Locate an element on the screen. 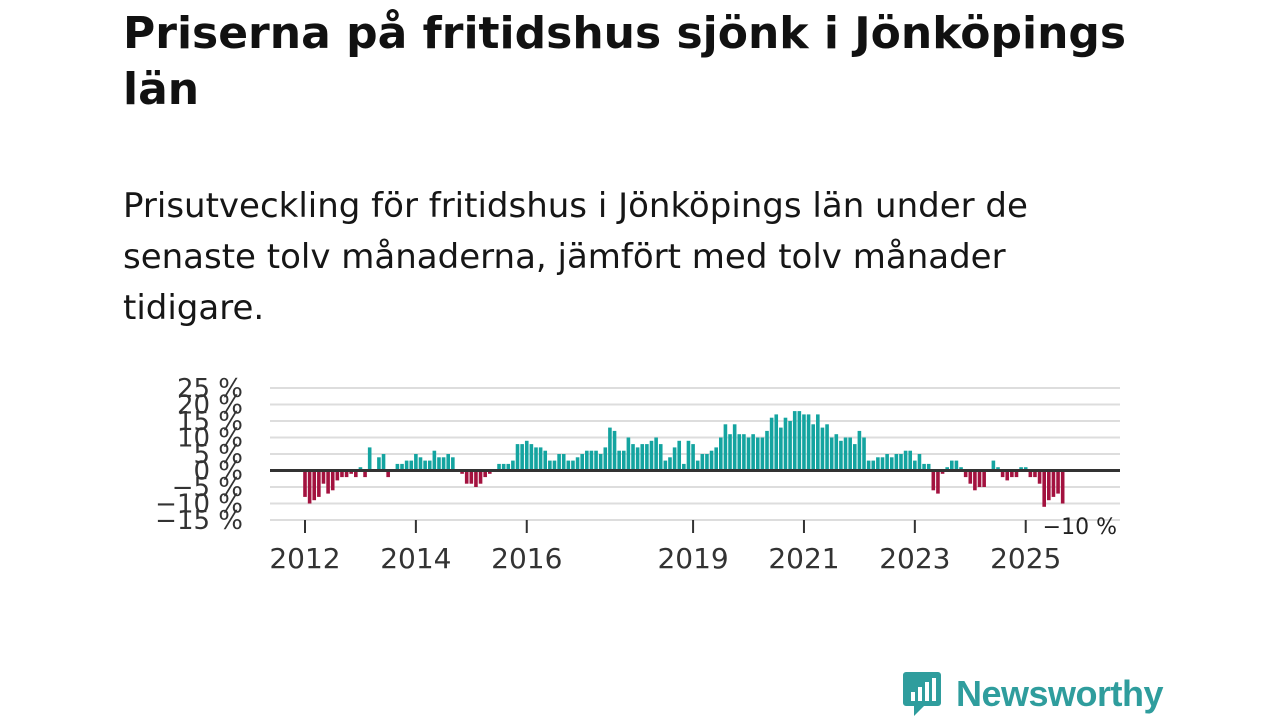 The image size is (1280, 720). x-tick-label: 2025 is located at coordinates (1025, 558).